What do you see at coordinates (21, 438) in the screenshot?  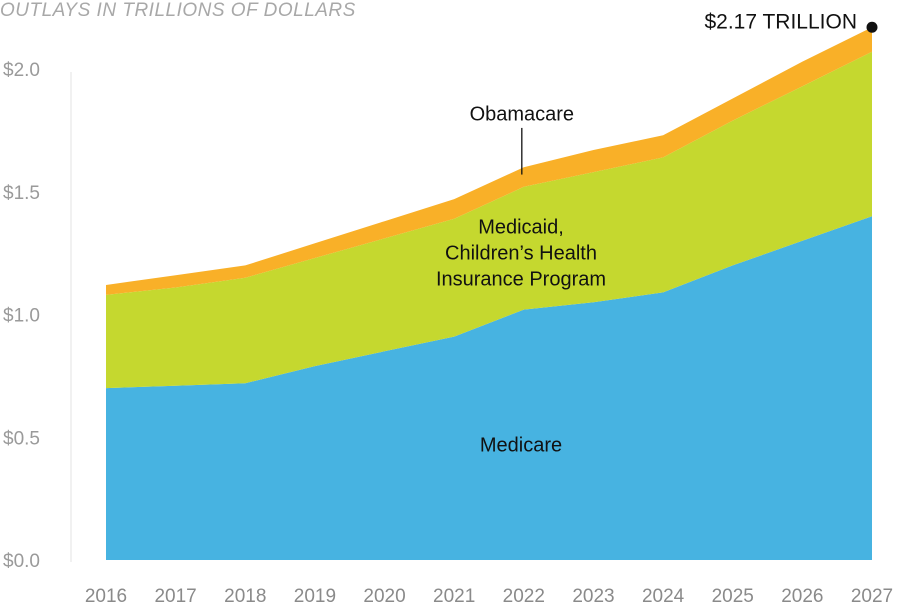 I see `y-tick-label: $0.5` at bounding box center [21, 438].